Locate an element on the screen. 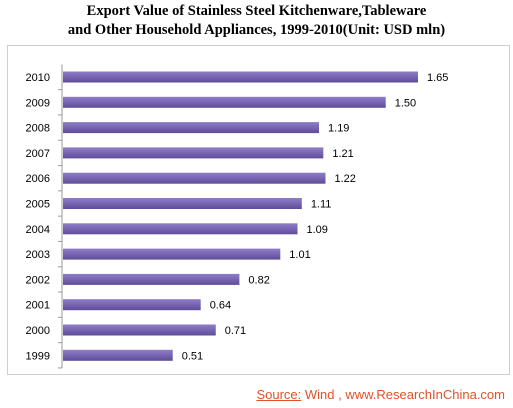 The height and width of the screenshot is (408, 513). bar-2003 is located at coordinates (172, 254).